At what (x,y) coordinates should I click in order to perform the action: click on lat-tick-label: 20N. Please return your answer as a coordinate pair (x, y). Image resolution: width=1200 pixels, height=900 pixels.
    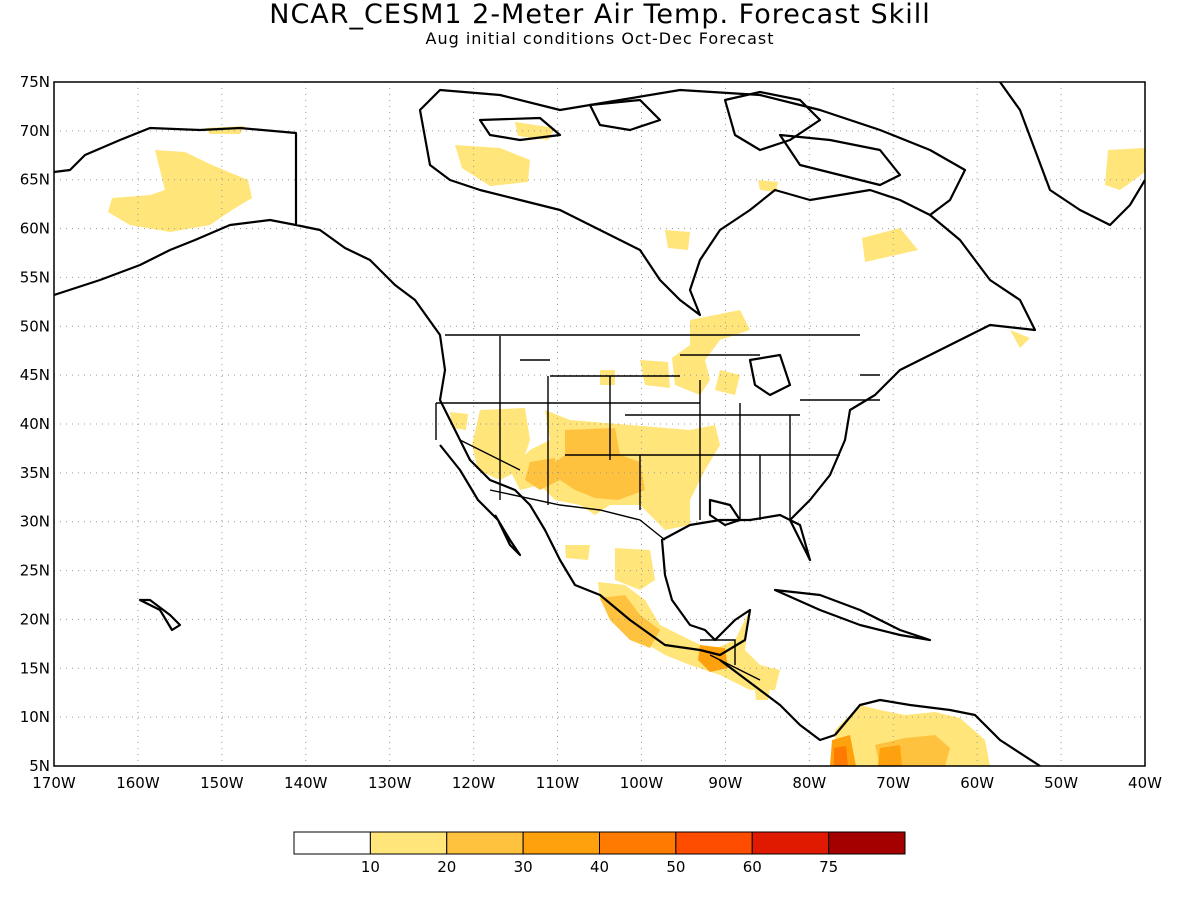
    Looking at the image, I should click on (35, 619).